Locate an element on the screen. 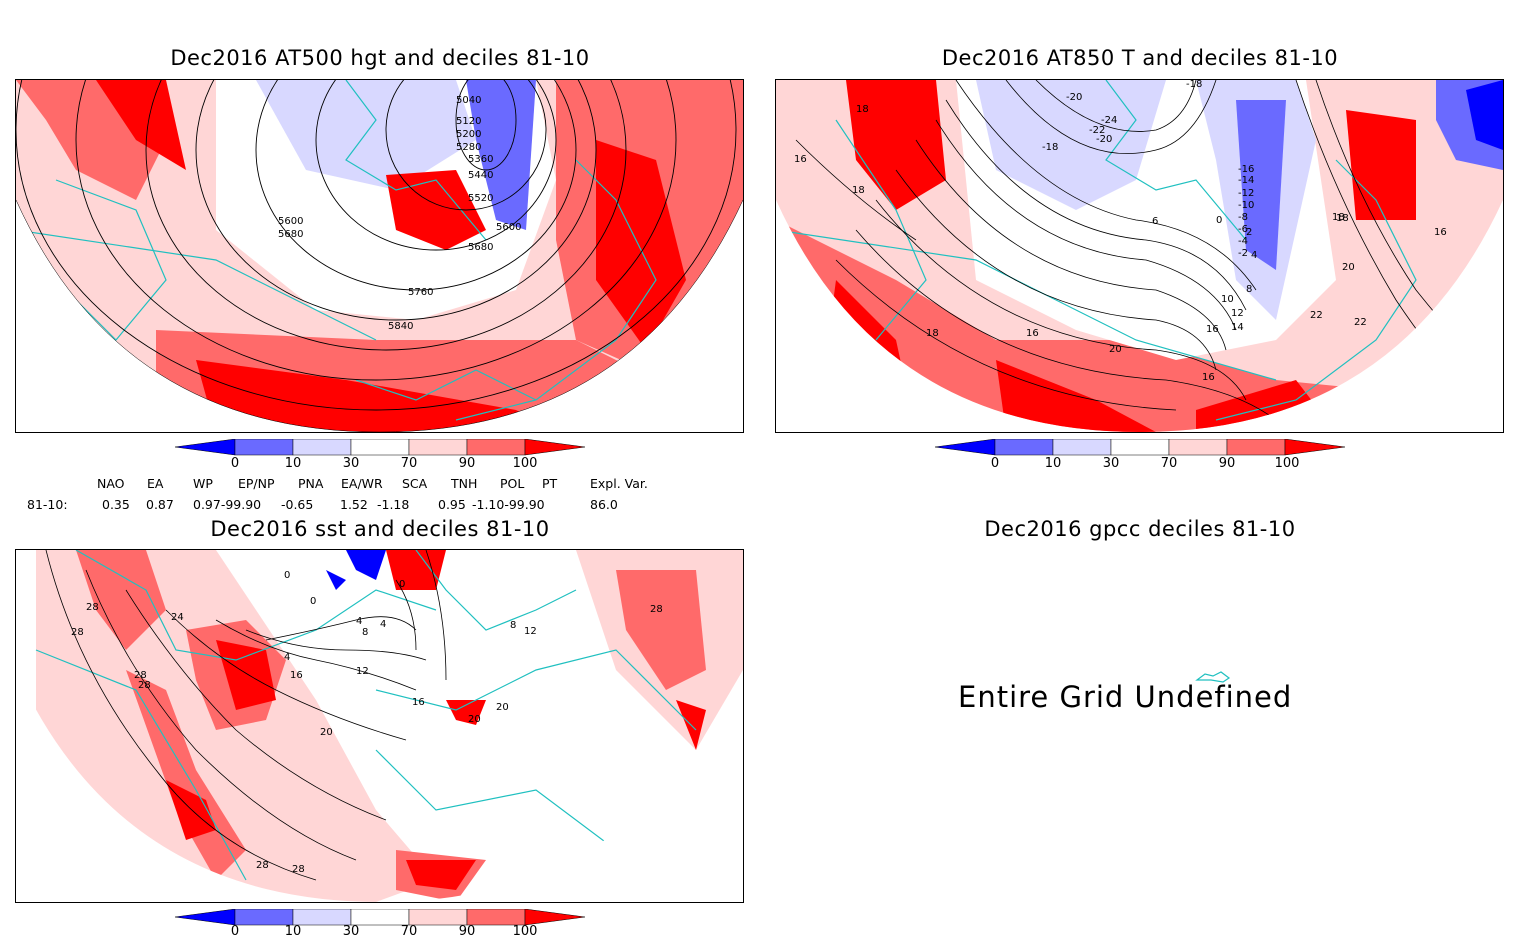  contour-label: -24 is located at coordinates (1109, 120).